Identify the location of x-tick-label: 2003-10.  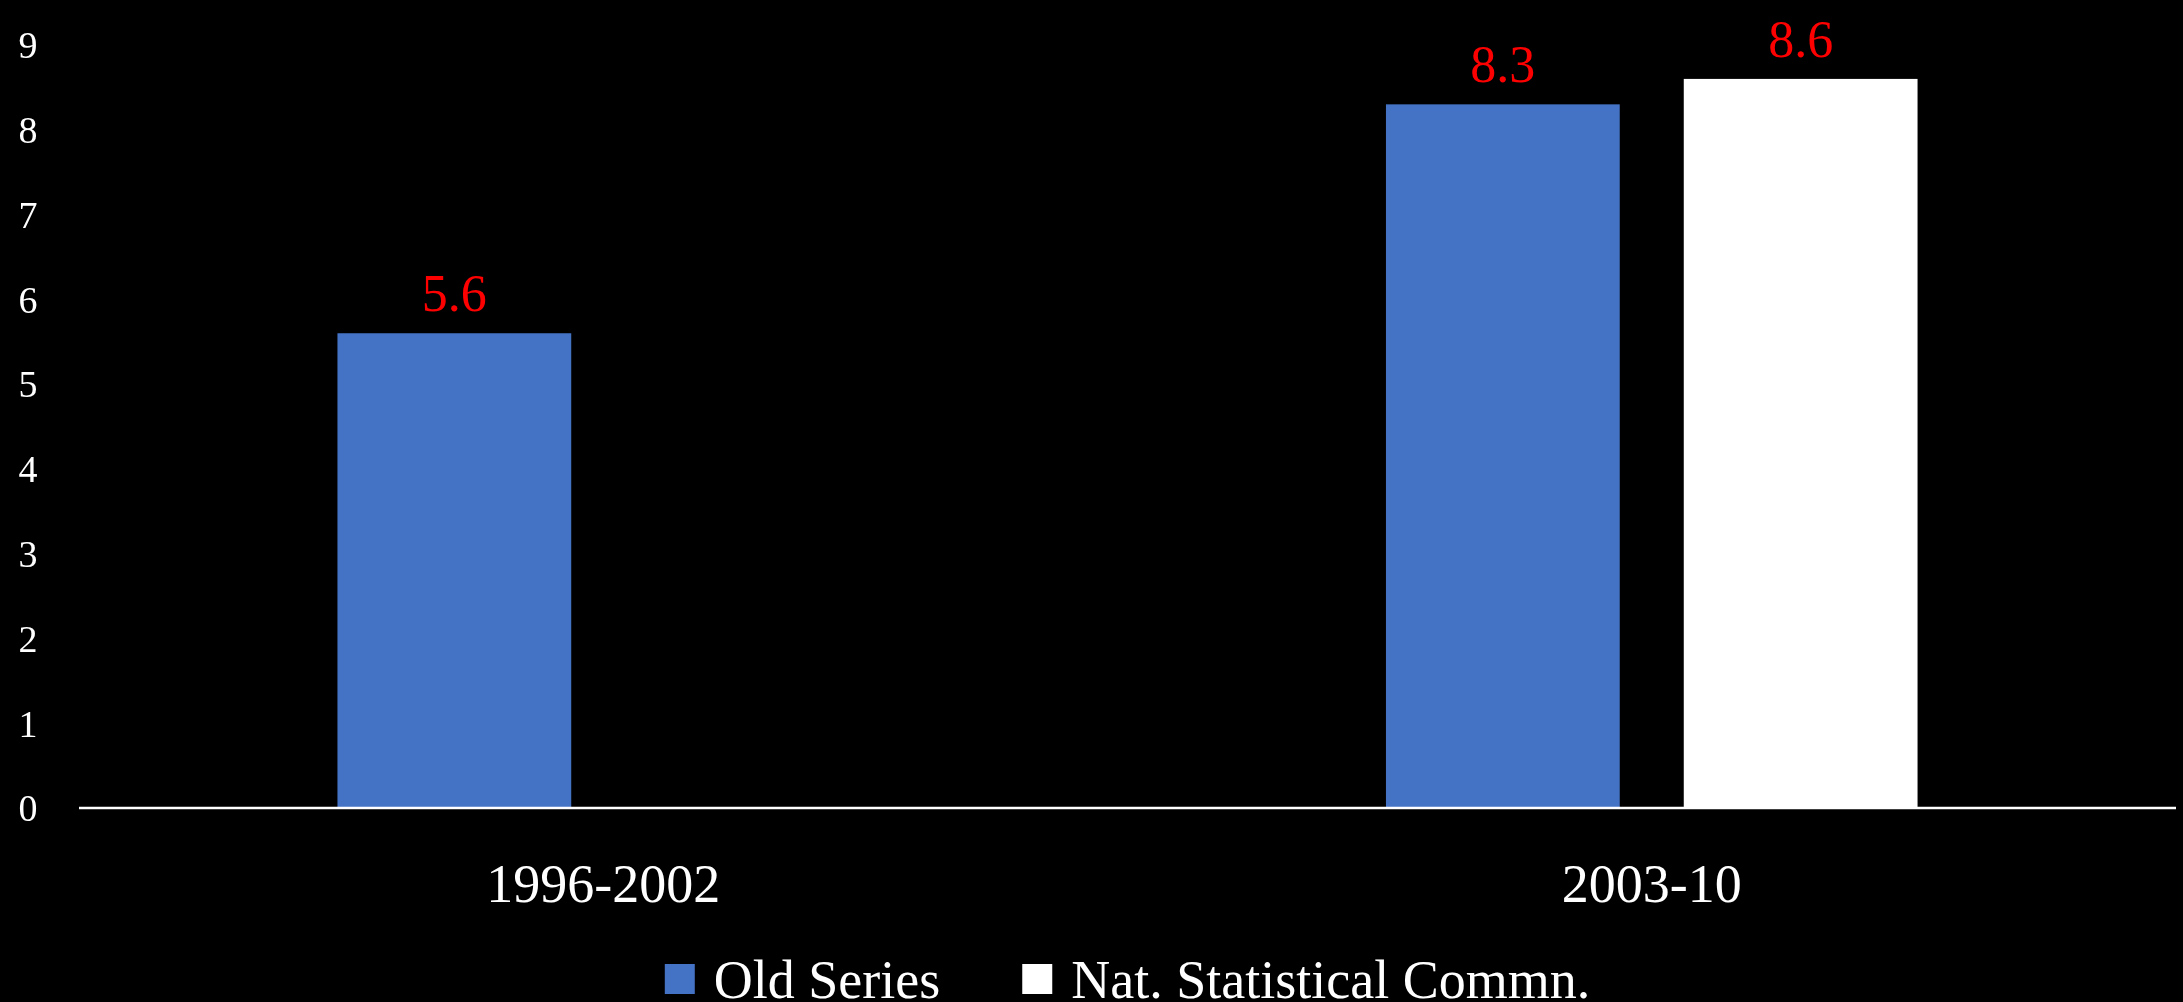
(1651, 884).